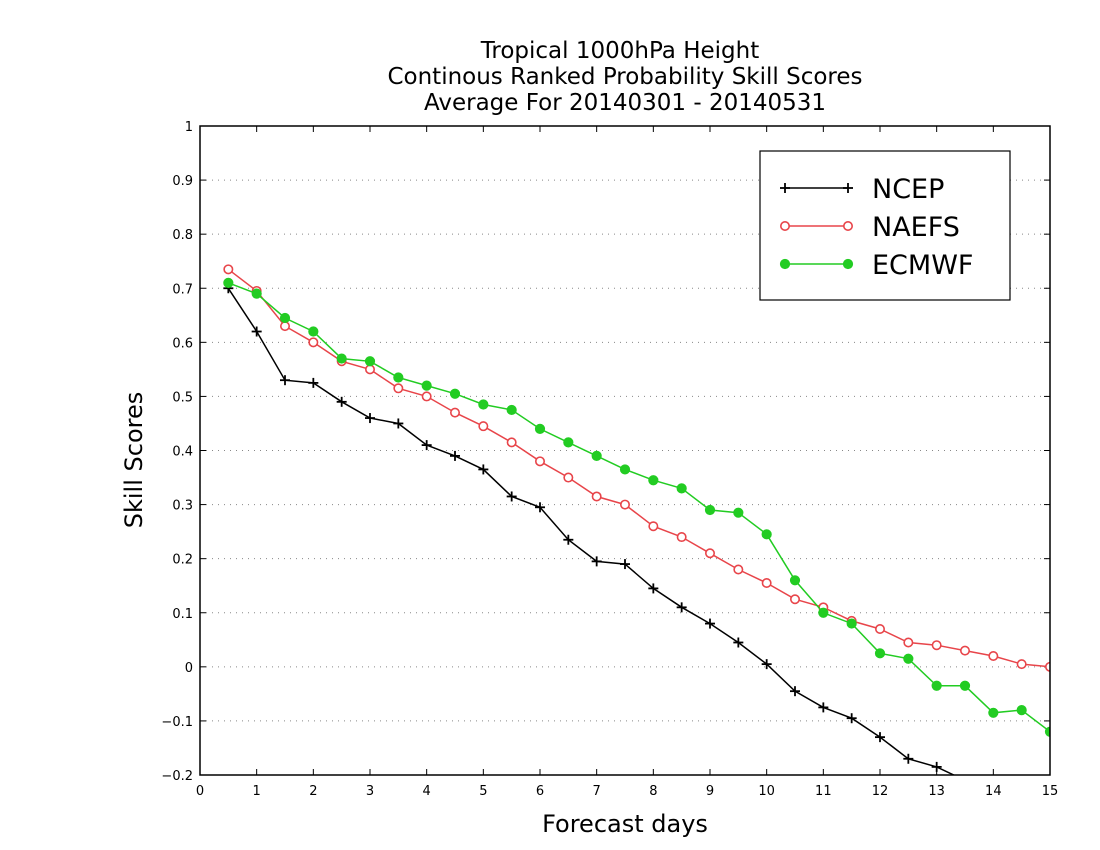  What do you see at coordinates (182, 235) in the screenshot?
I see `y-tick-label: 0.8` at bounding box center [182, 235].